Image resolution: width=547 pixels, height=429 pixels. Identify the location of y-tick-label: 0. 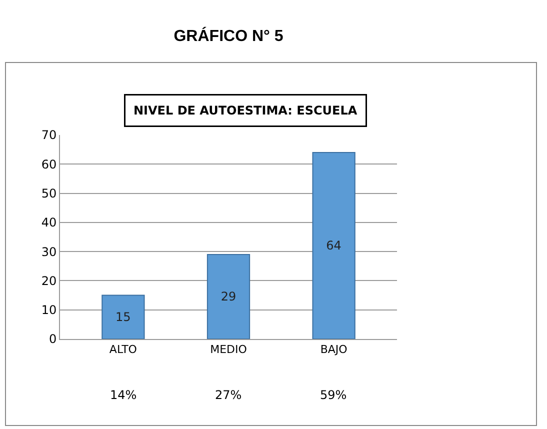
(52, 339).